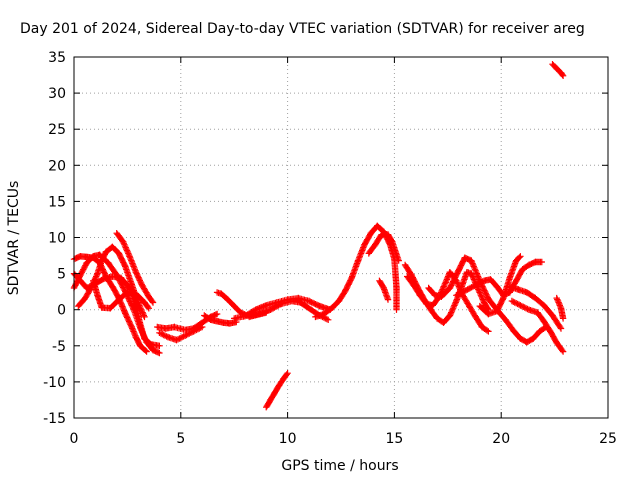 Image resolution: width=640 pixels, height=485 pixels. Describe the element at coordinates (57, 58) in the screenshot. I see `y-tick-label: 35` at that location.